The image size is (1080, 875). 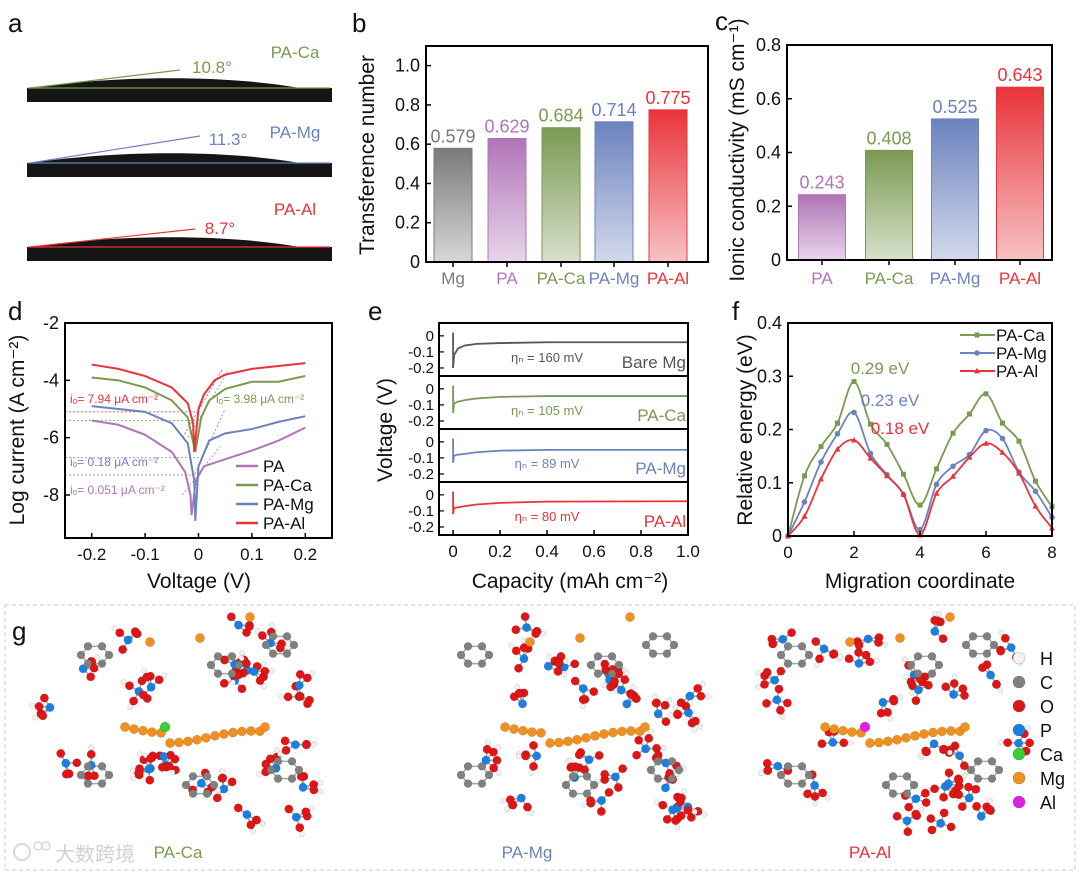 I want to click on structure-PA-Al: PA-Al, so click(x=895, y=736).